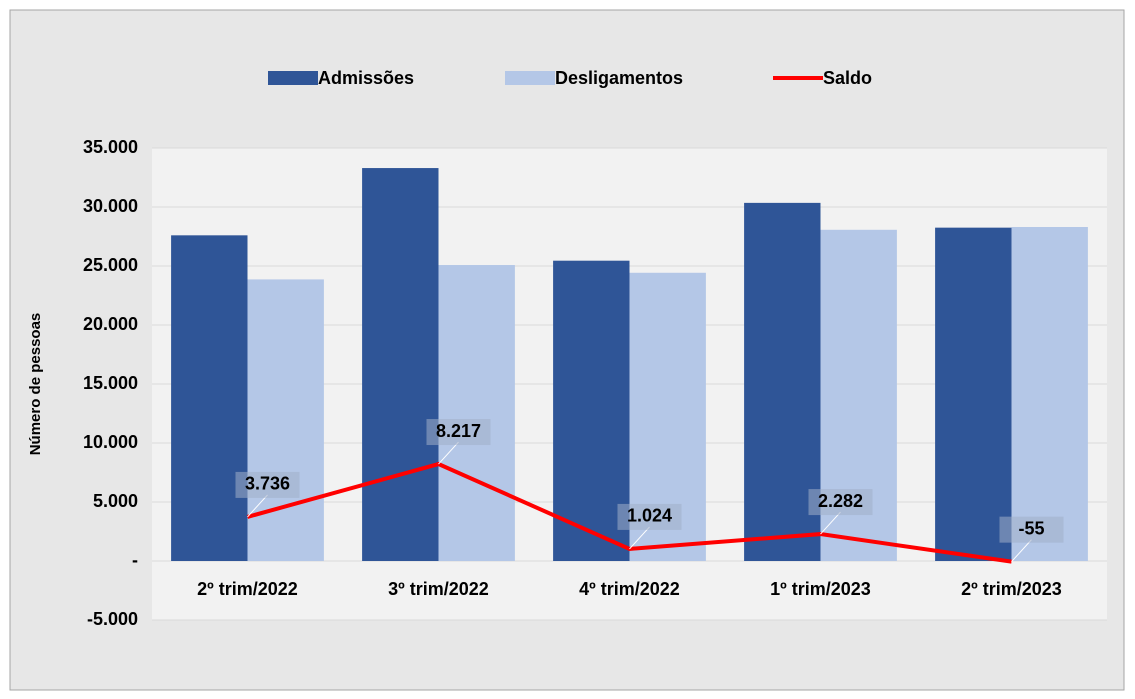 The image size is (1135, 699). Describe the element at coordinates (115, 501) in the screenshot. I see `y-tick-label: 5.000` at that location.